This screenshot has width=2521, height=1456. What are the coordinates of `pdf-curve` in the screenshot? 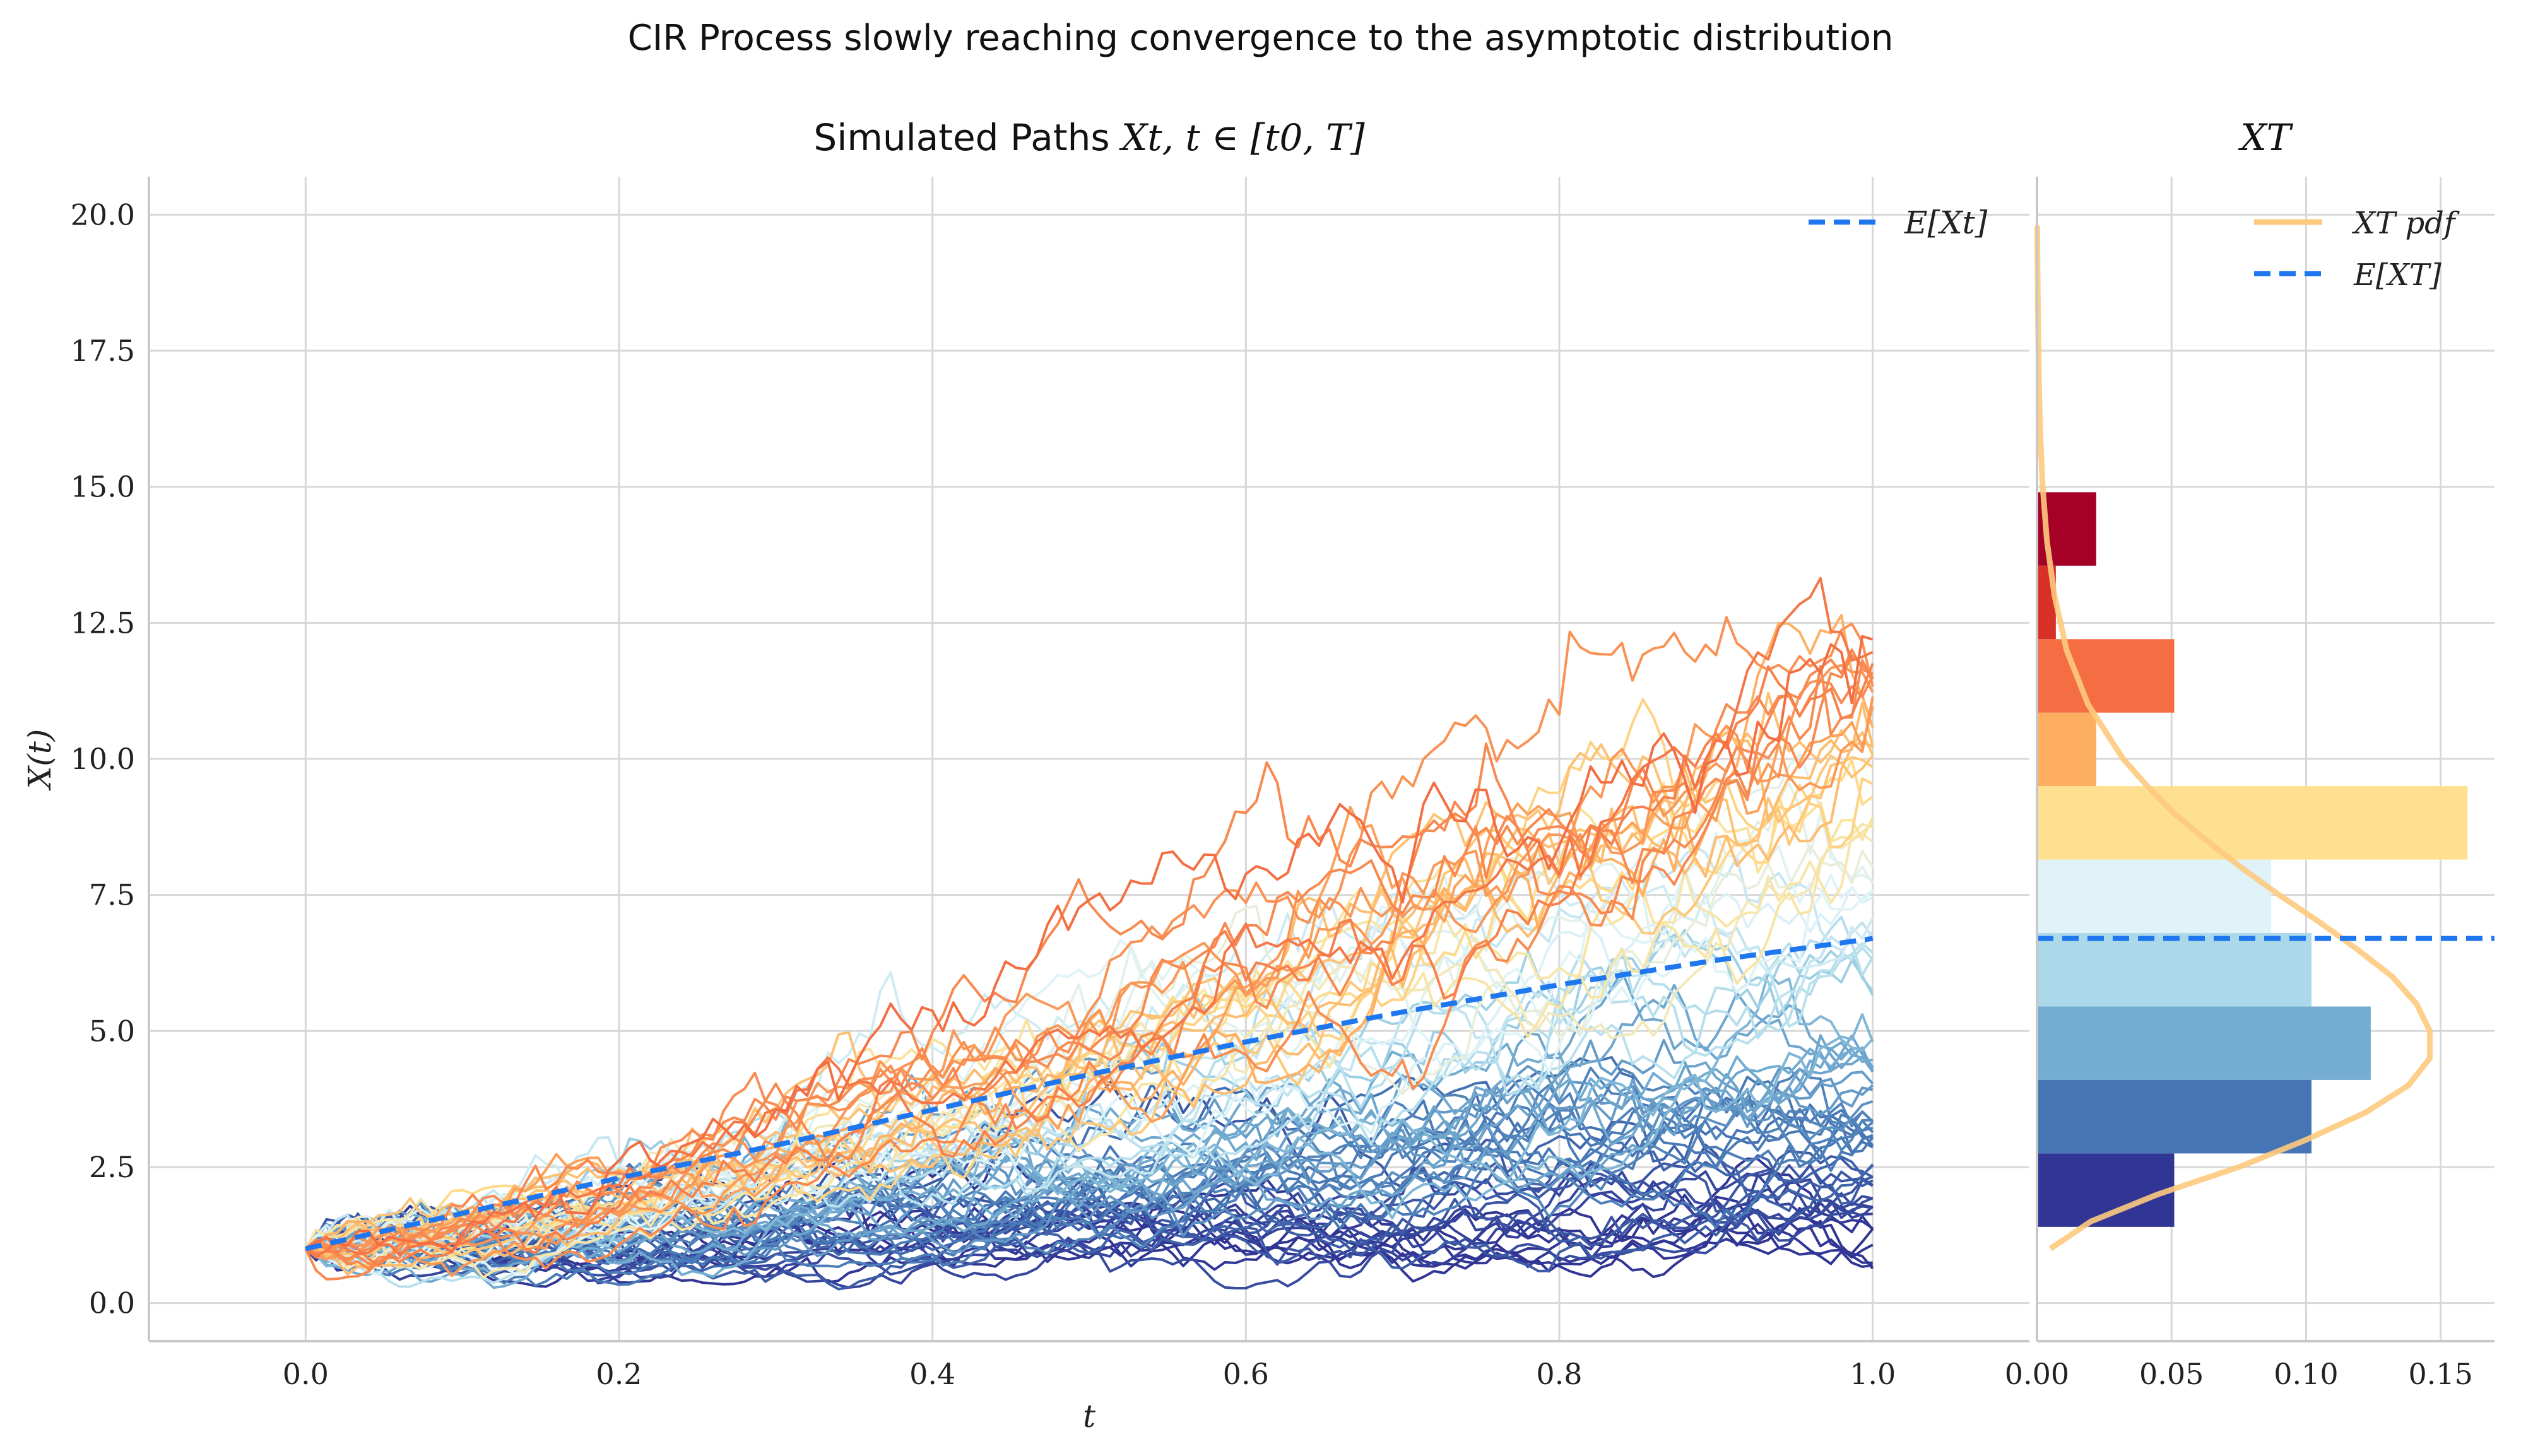 It's located at (2233, 738).